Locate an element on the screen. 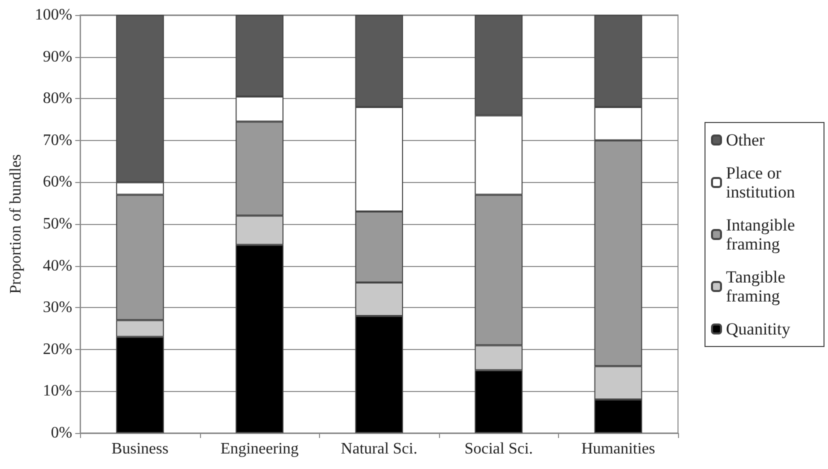 The image size is (828, 469). x-tick-label: Natural Sci. is located at coordinates (379, 449).